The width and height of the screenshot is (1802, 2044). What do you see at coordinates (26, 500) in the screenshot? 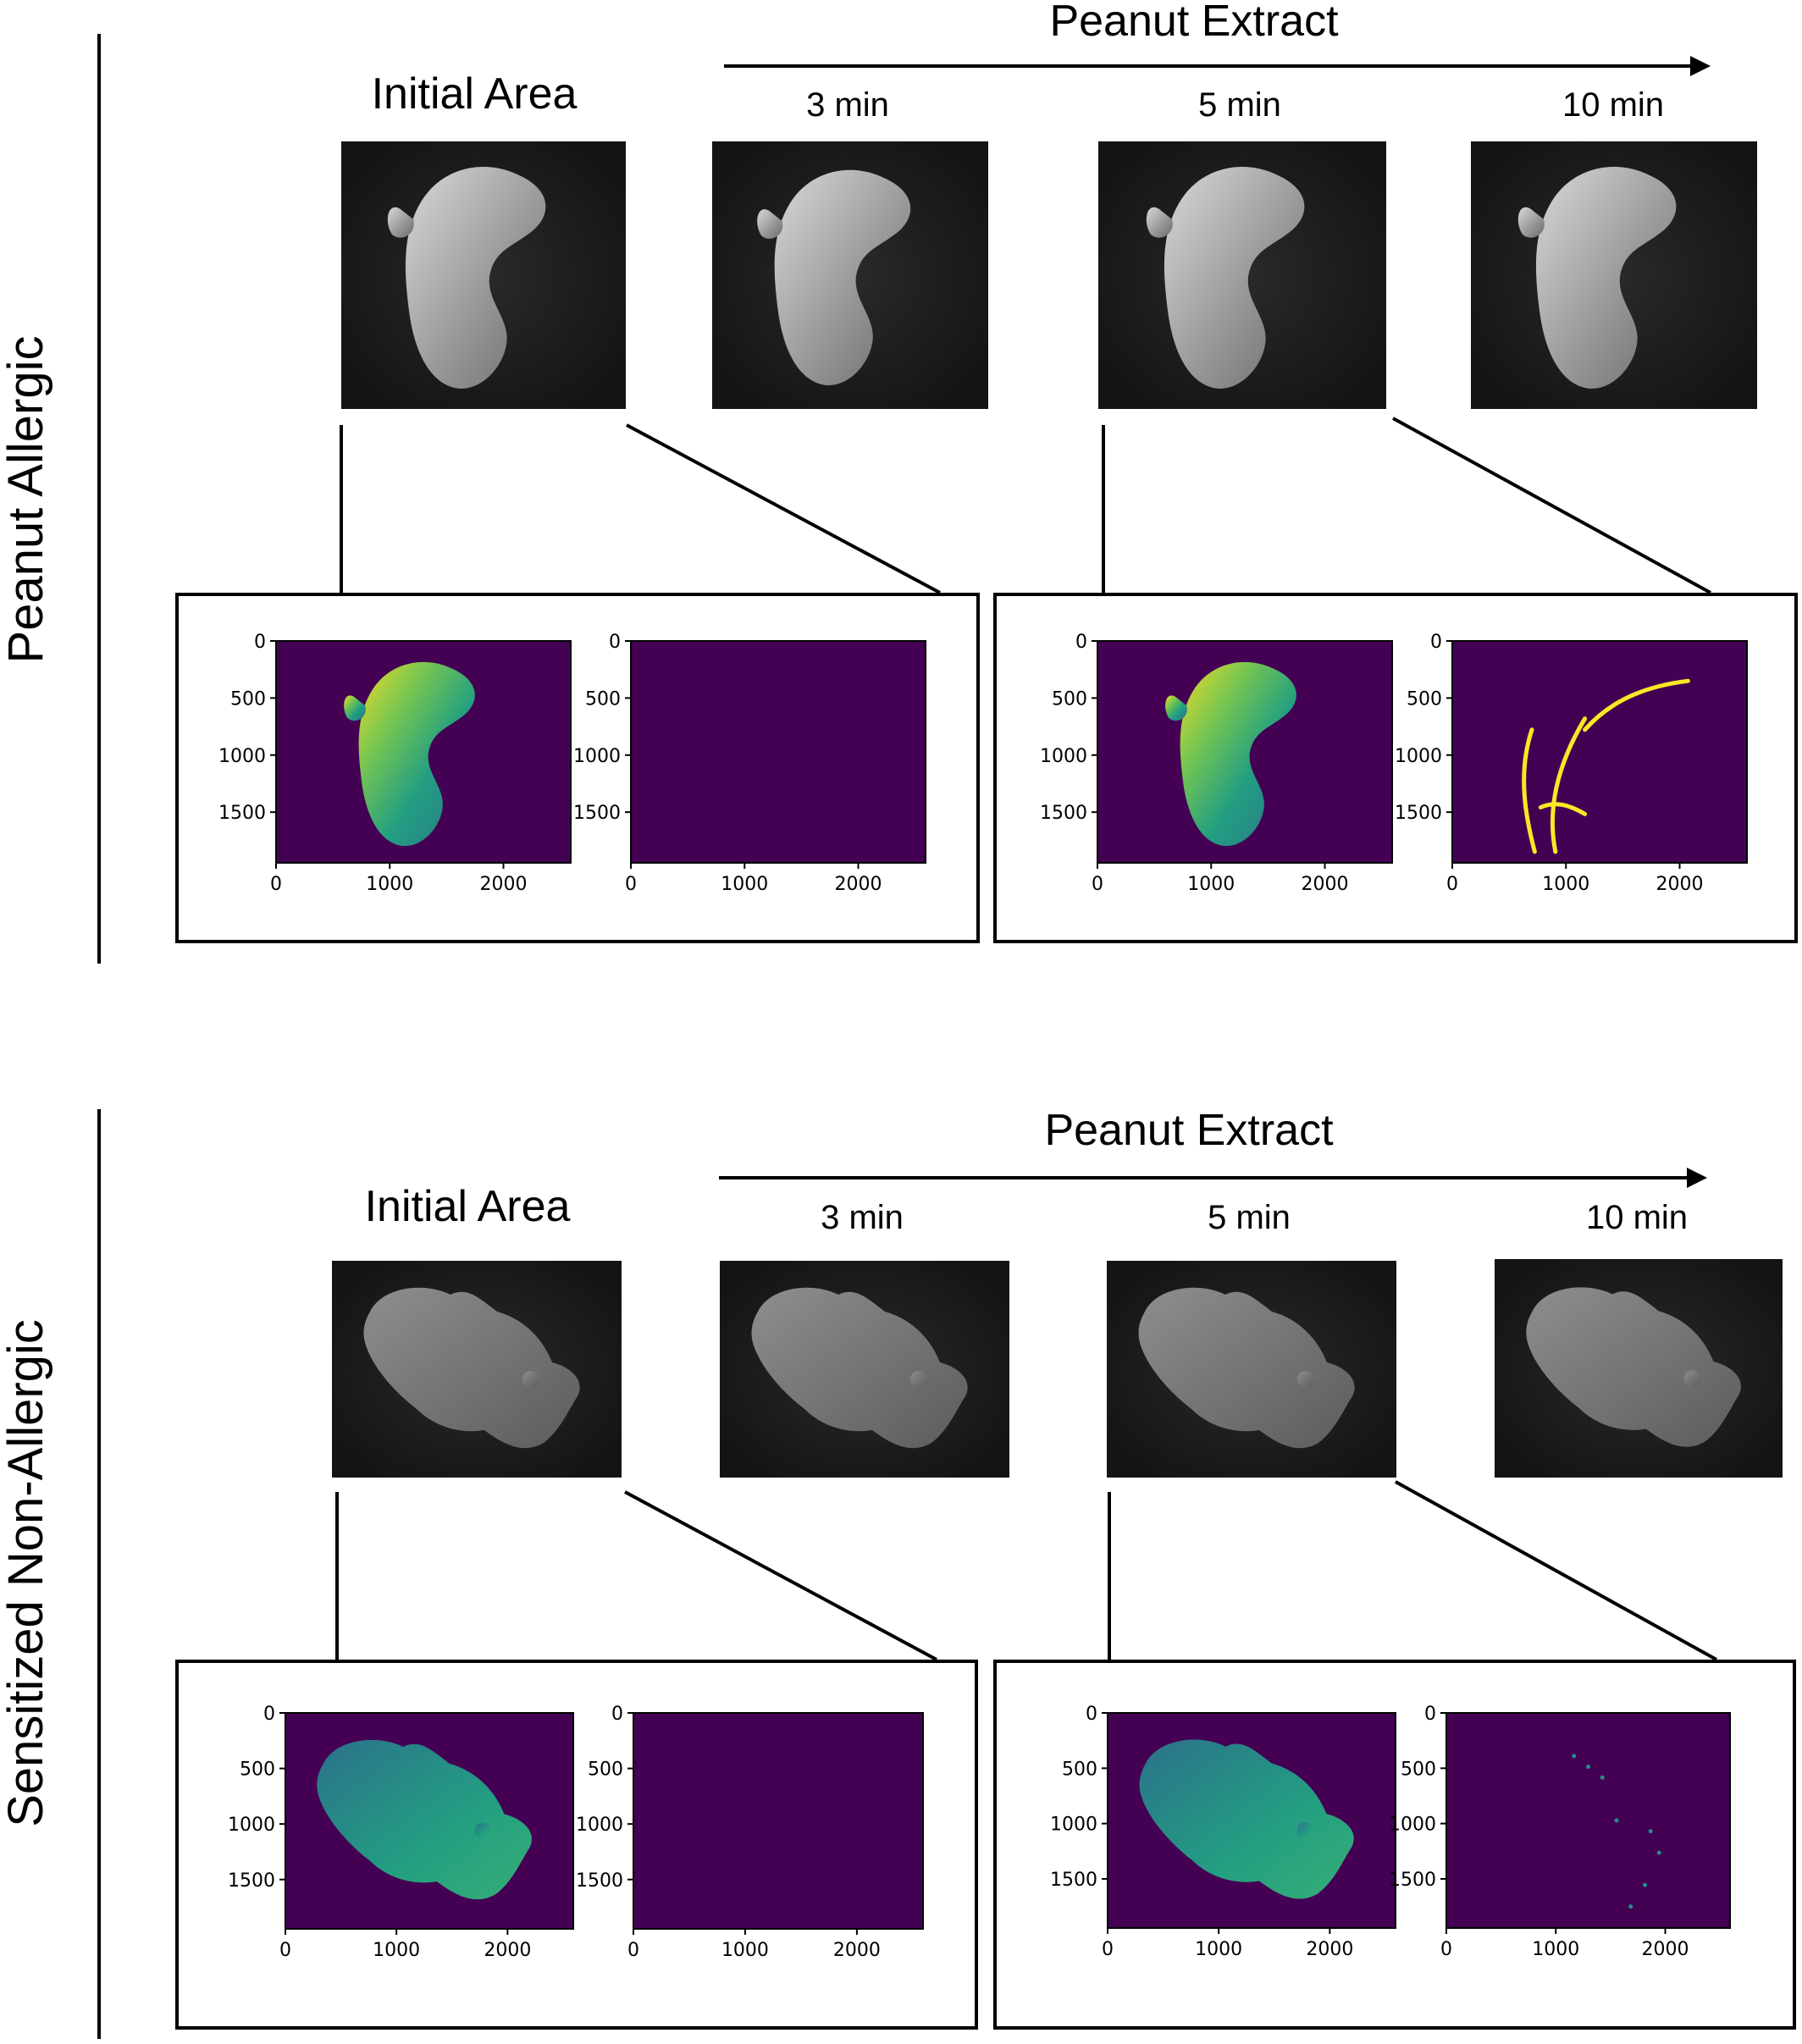
I see `group-label: Peanut Allergic` at bounding box center [26, 500].